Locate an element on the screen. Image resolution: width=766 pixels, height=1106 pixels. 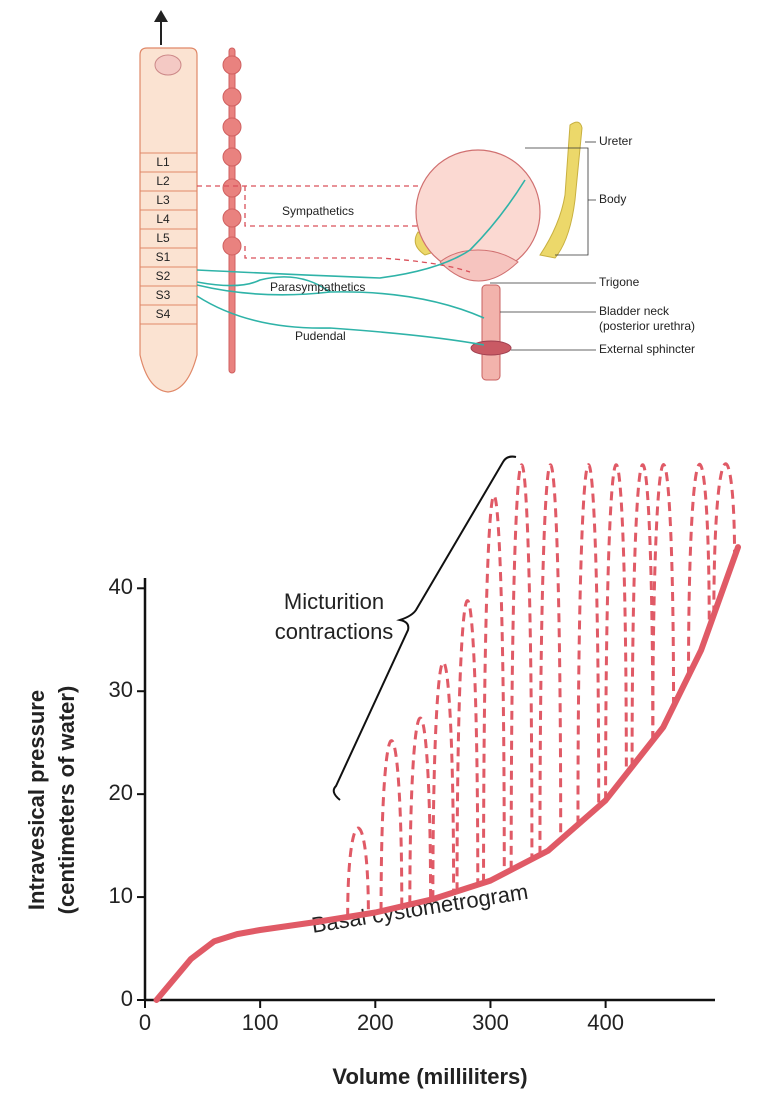
diagram-label: Pudendal is located at coordinates (320, 336).